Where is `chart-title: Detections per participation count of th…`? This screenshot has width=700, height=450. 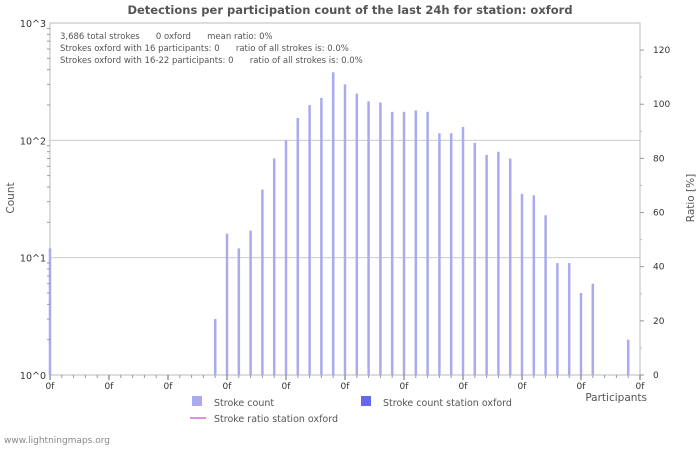
chart-title: Detections per participation count of th… is located at coordinates (349, 10).